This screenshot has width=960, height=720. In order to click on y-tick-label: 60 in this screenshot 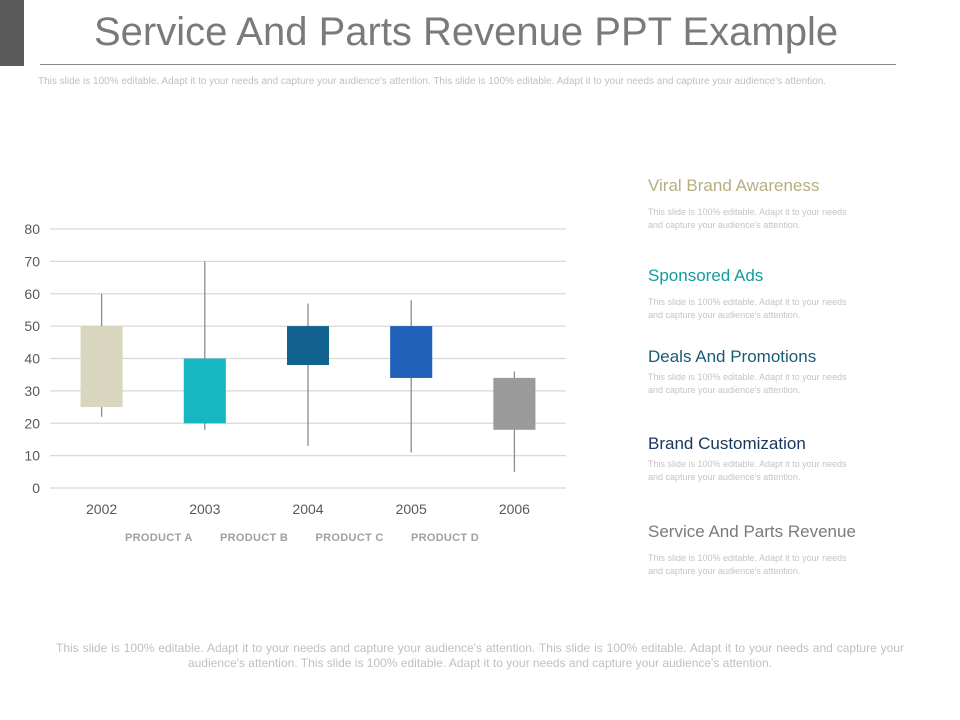, I will do `click(32, 294)`.